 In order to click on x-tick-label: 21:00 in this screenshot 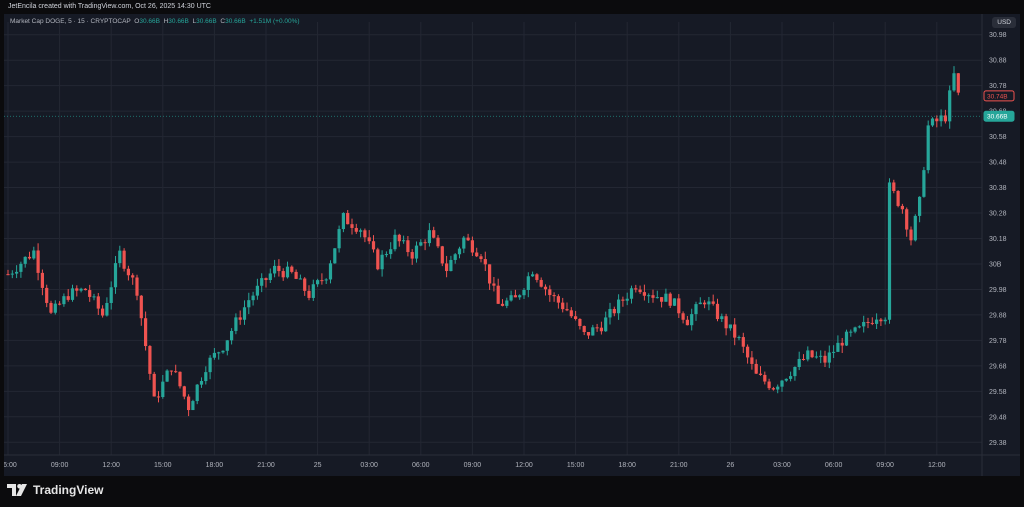, I will do `click(266, 465)`.